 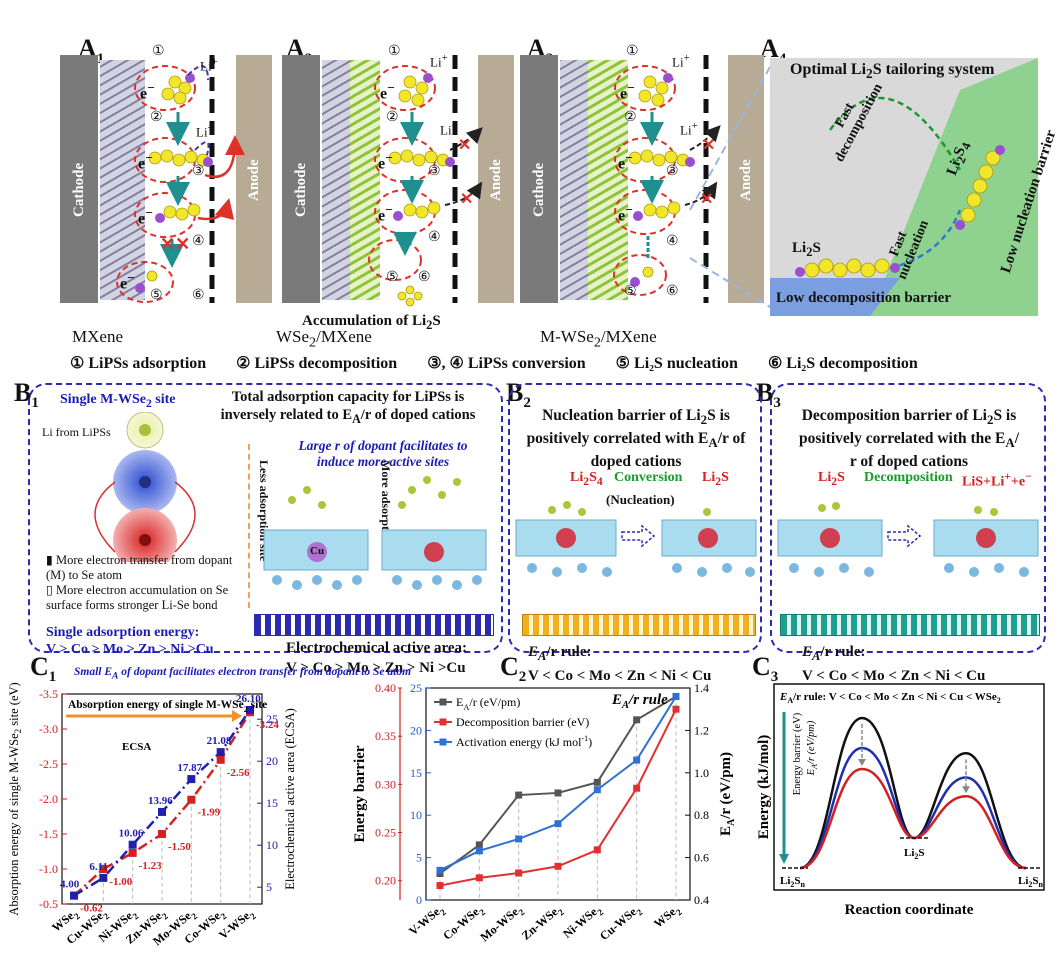 What do you see at coordinates (376, 668) in the screenshot?
I see `b1-ecsa-order: V > Co > Mo > Zn > Ni >Cu` at bounding box center [376, 668].